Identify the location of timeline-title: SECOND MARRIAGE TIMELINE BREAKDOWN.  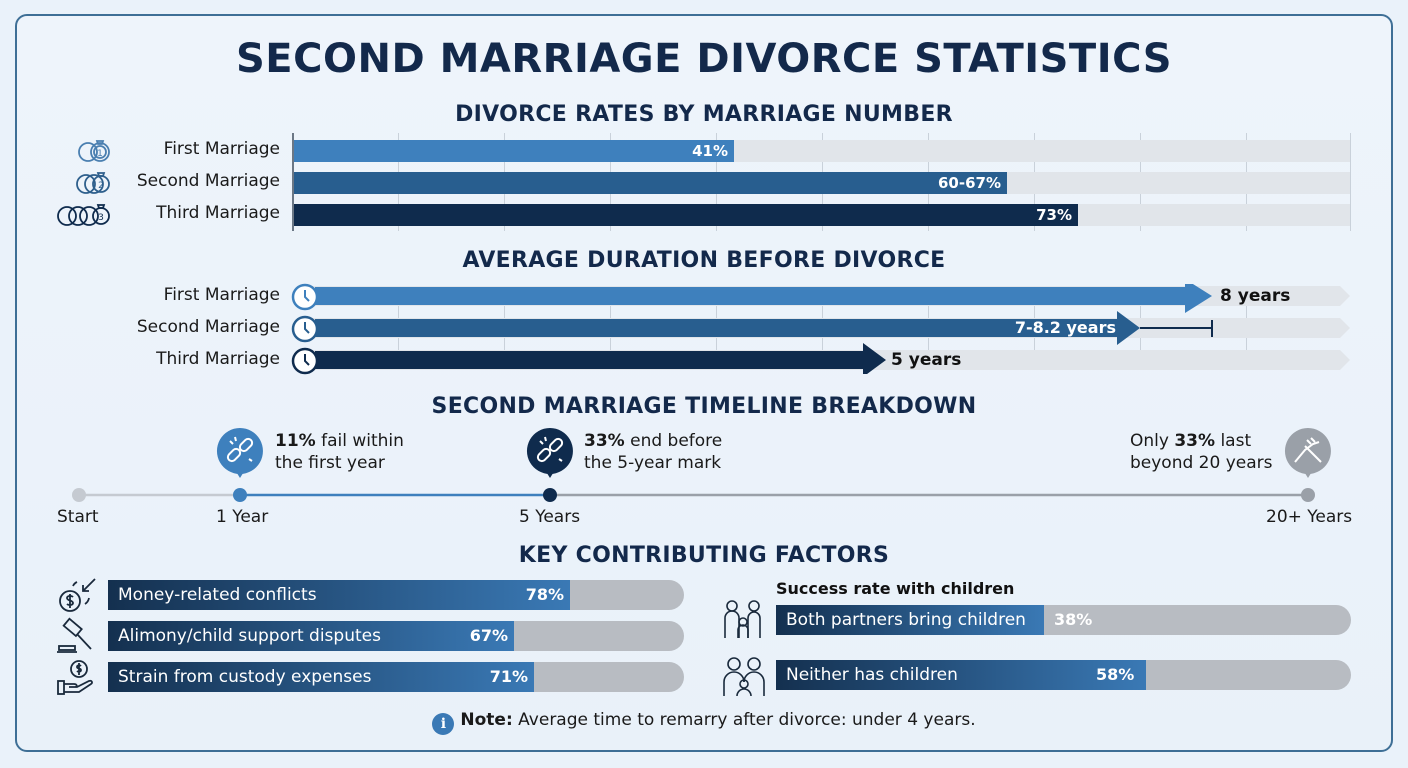
(704, 406).